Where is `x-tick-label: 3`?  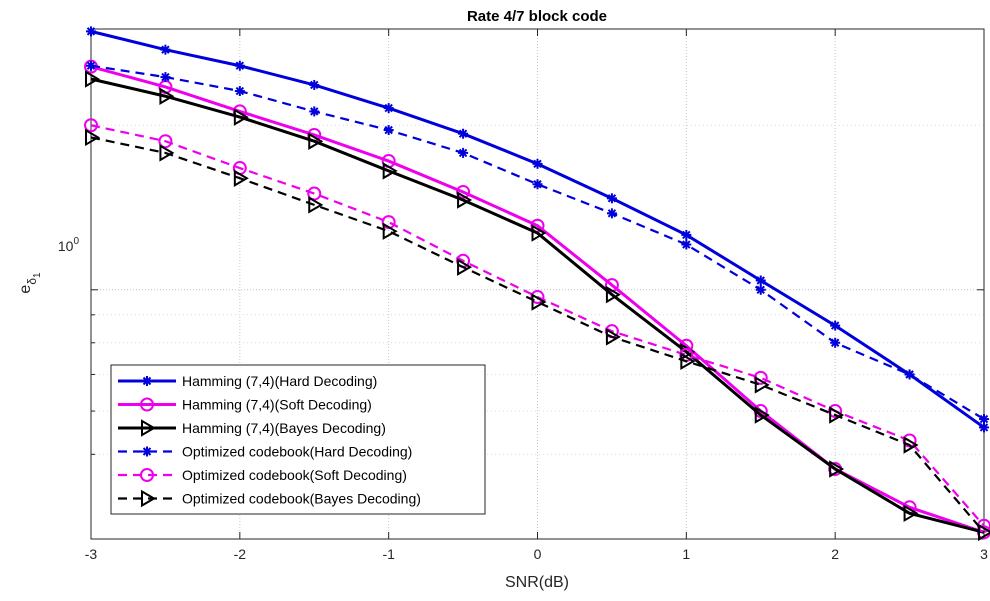
x-tick-label: 3 is located at coordinates (984, 554).